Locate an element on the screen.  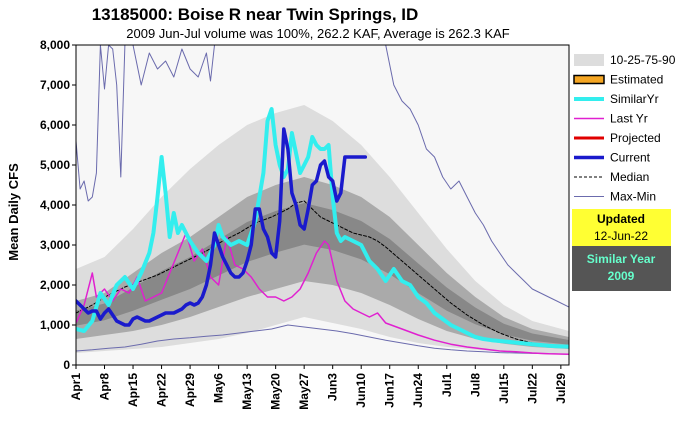
legend-item: Estimated is located at coordinates (618, 80).